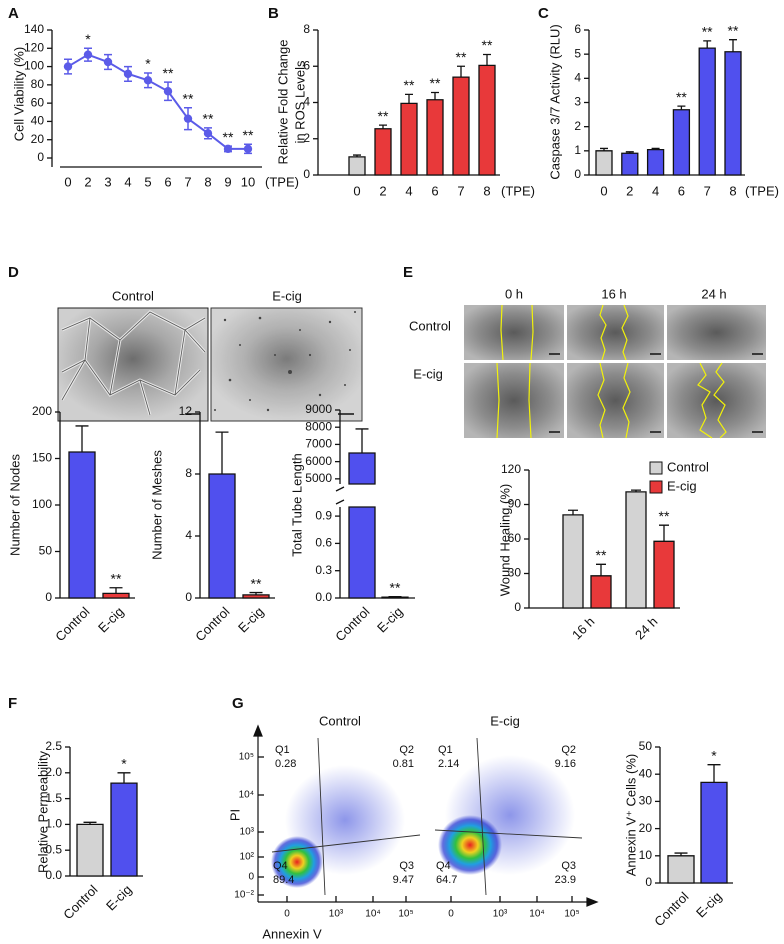  I want to click on y-axis-label: Relative Permeability, so click(42, 811).